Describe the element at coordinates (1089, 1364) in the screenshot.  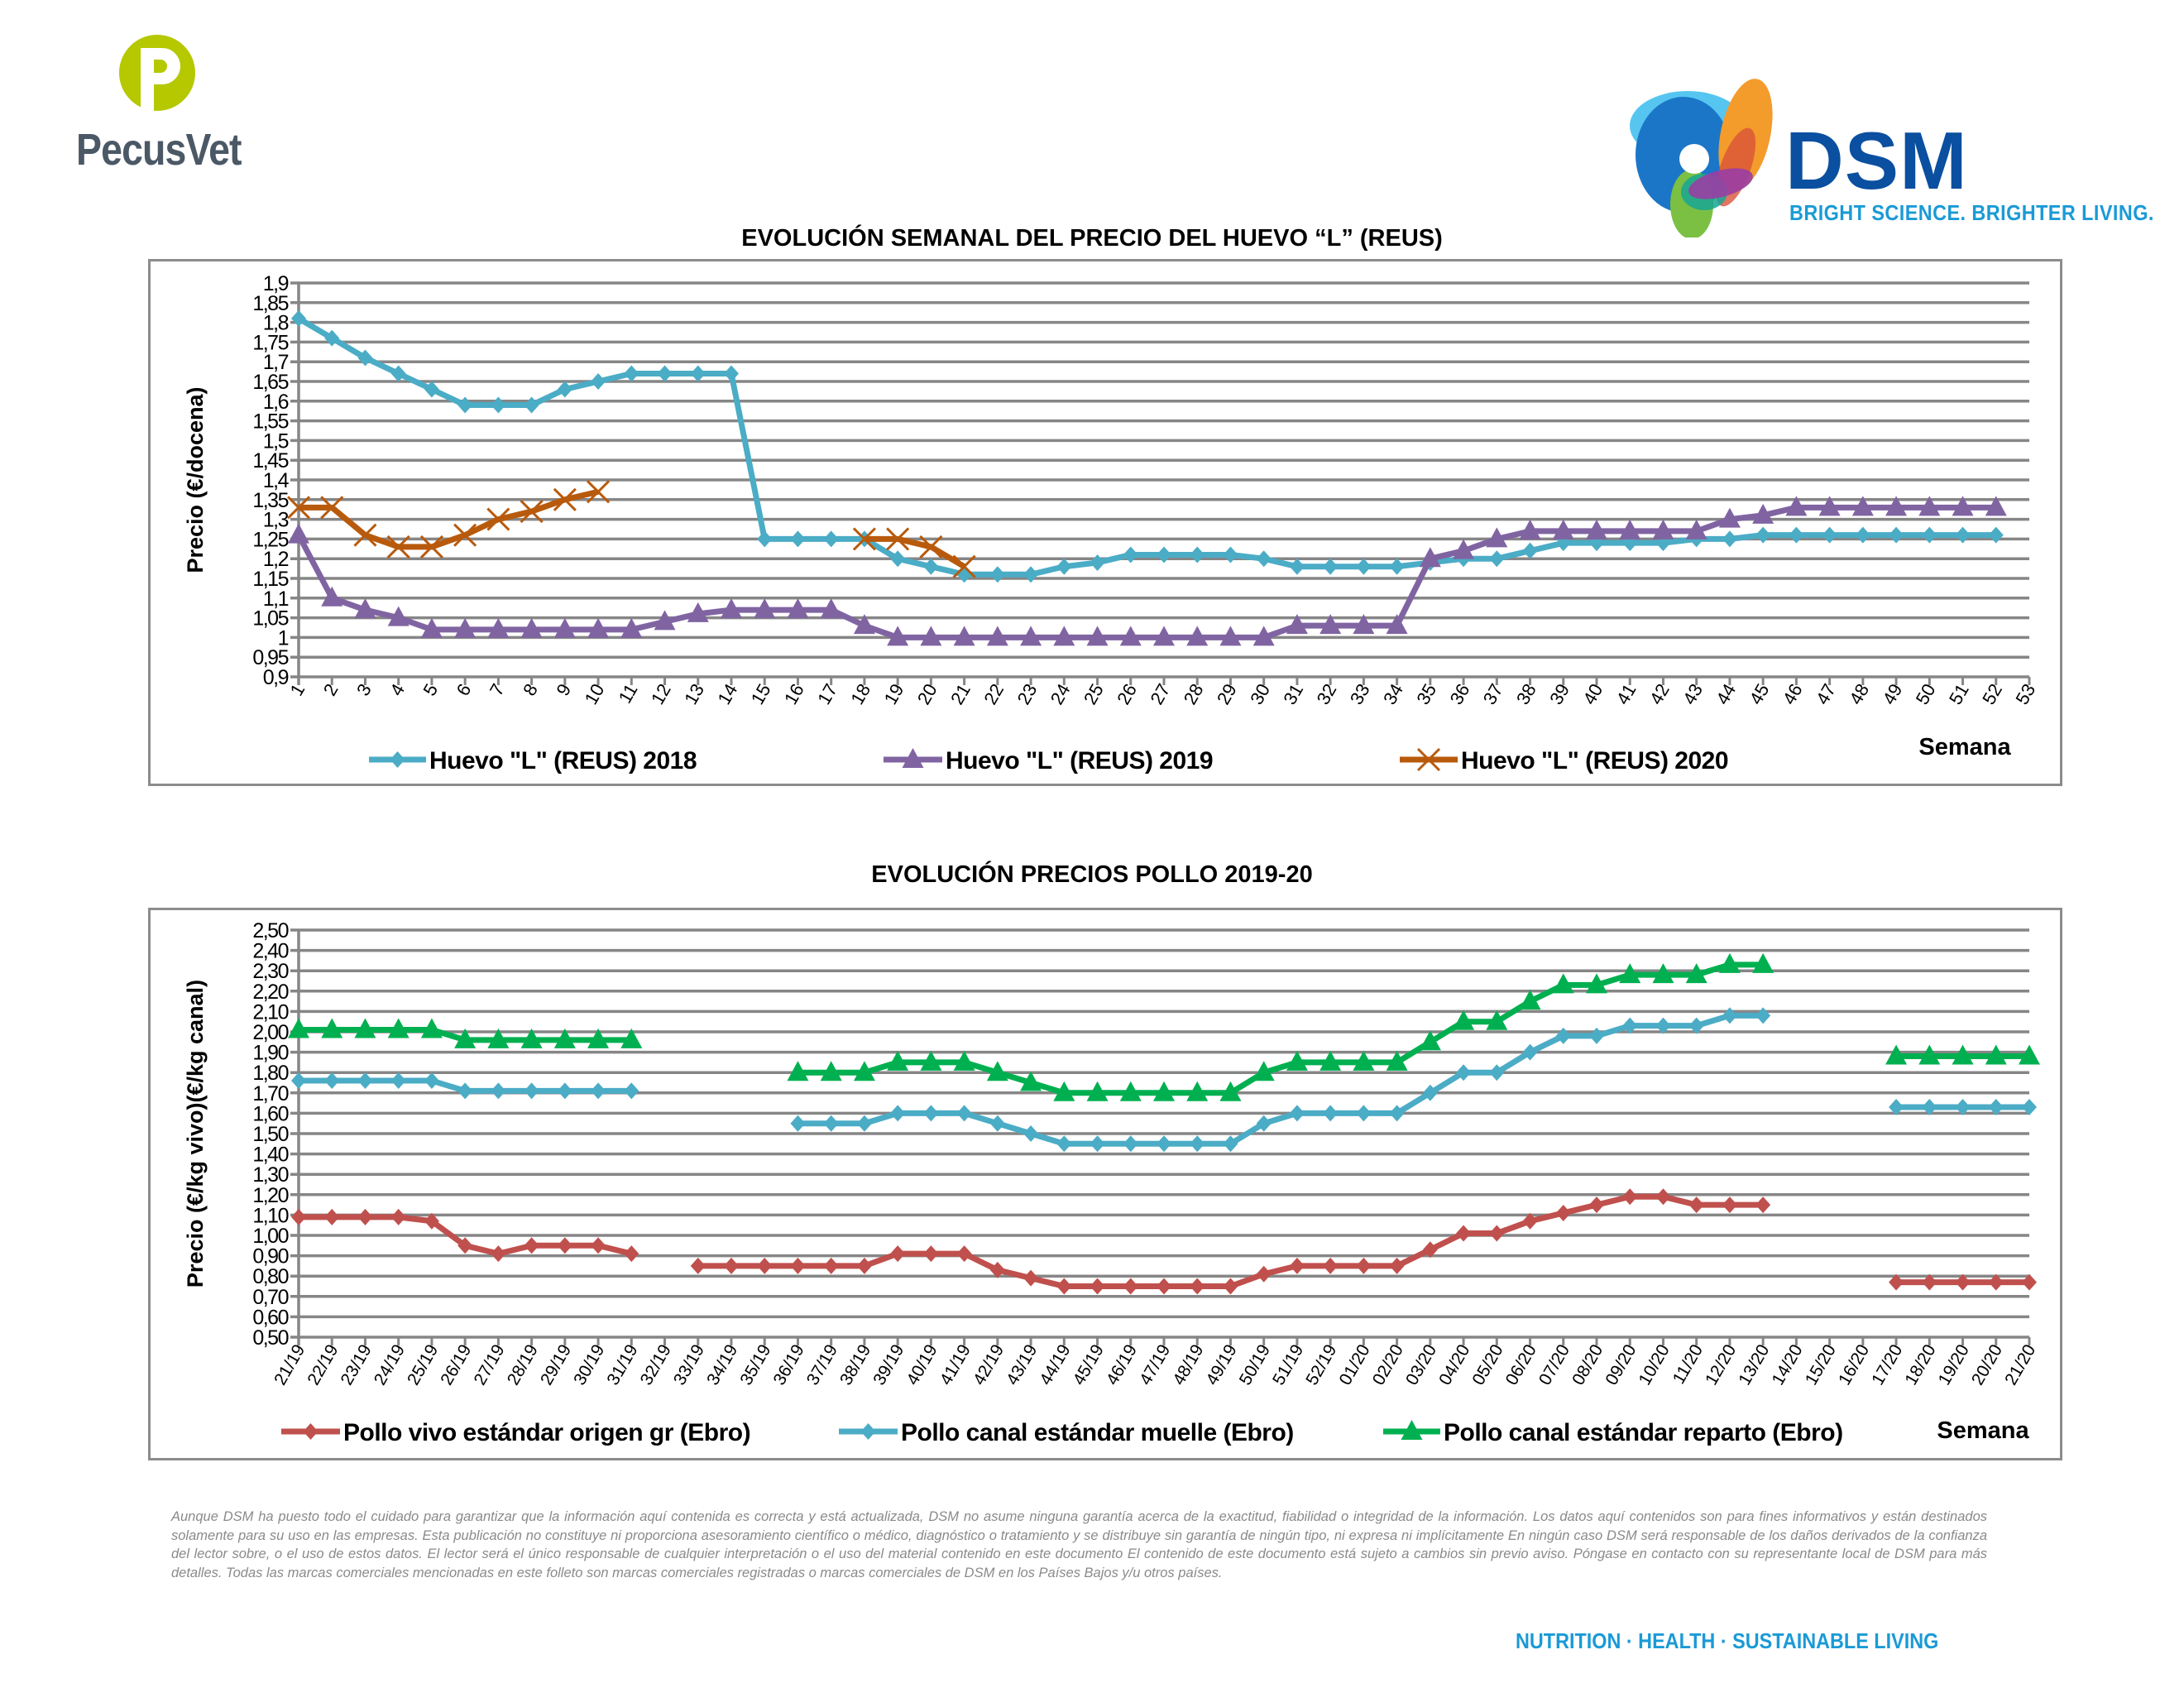
I see `x-tick-label: 45/19` at that location.